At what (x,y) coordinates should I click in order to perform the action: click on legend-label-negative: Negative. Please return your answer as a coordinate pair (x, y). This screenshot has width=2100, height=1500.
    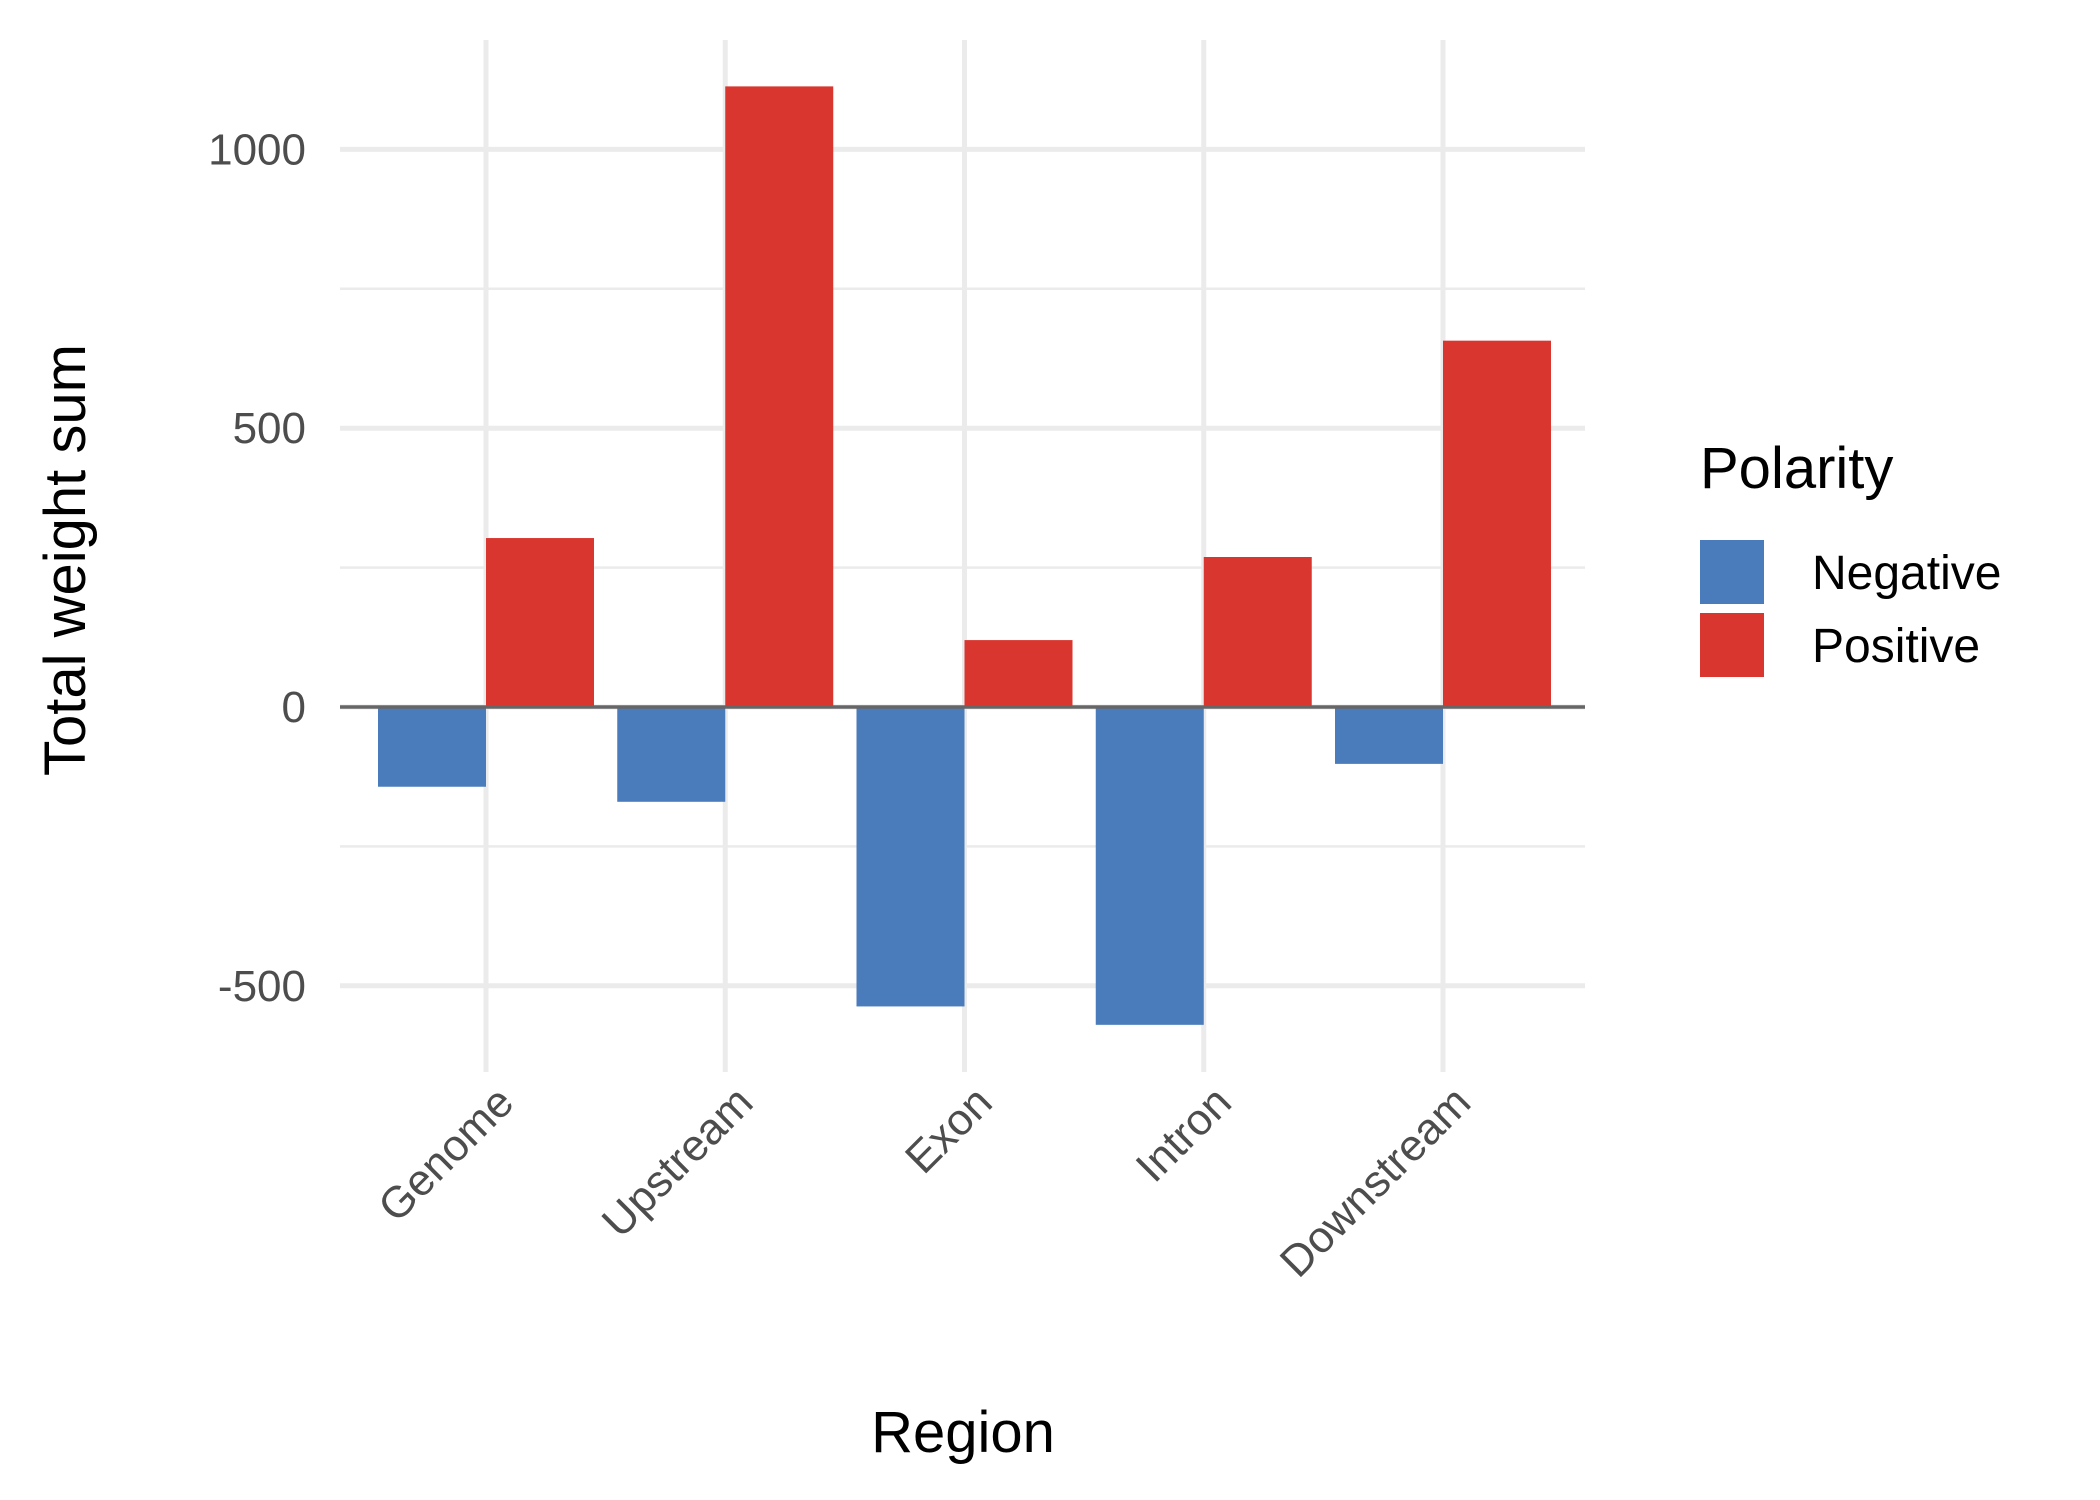
    Looking at the image, I should click on (1906, 573).